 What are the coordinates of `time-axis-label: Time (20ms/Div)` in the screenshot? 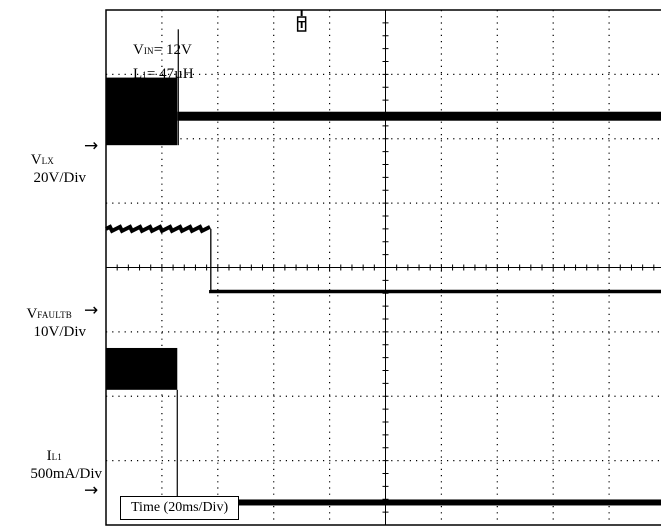 It's located at (180, 508).